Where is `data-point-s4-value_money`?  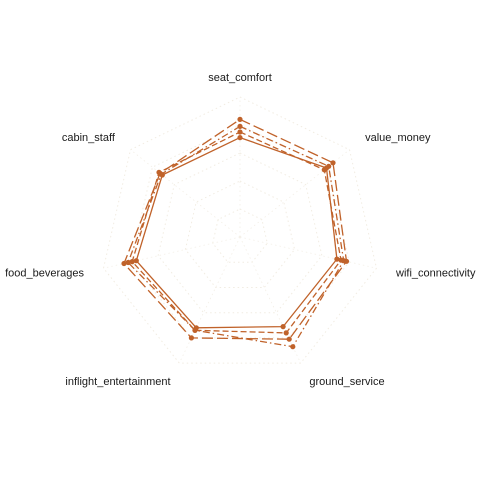 data-point-s4-value_money is located at coordinates (333, 163).